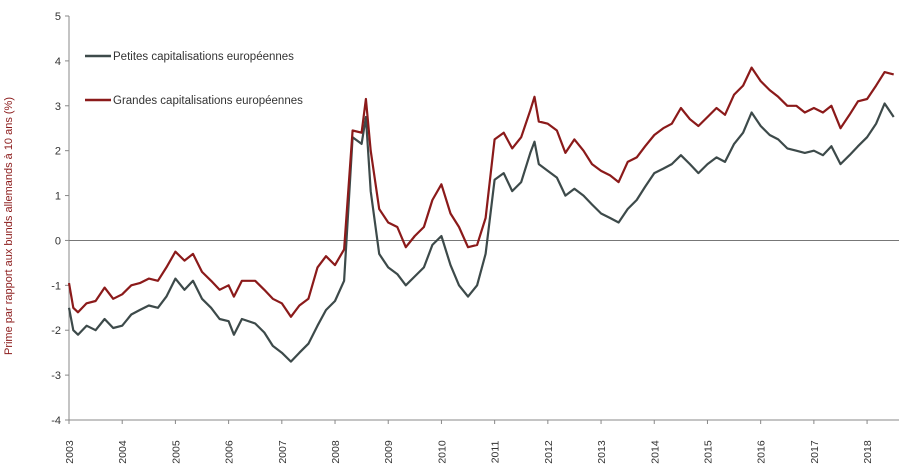 This screenshot has height=472, width=910. I want to click on y-tick-label: 0, so click(58, 241).